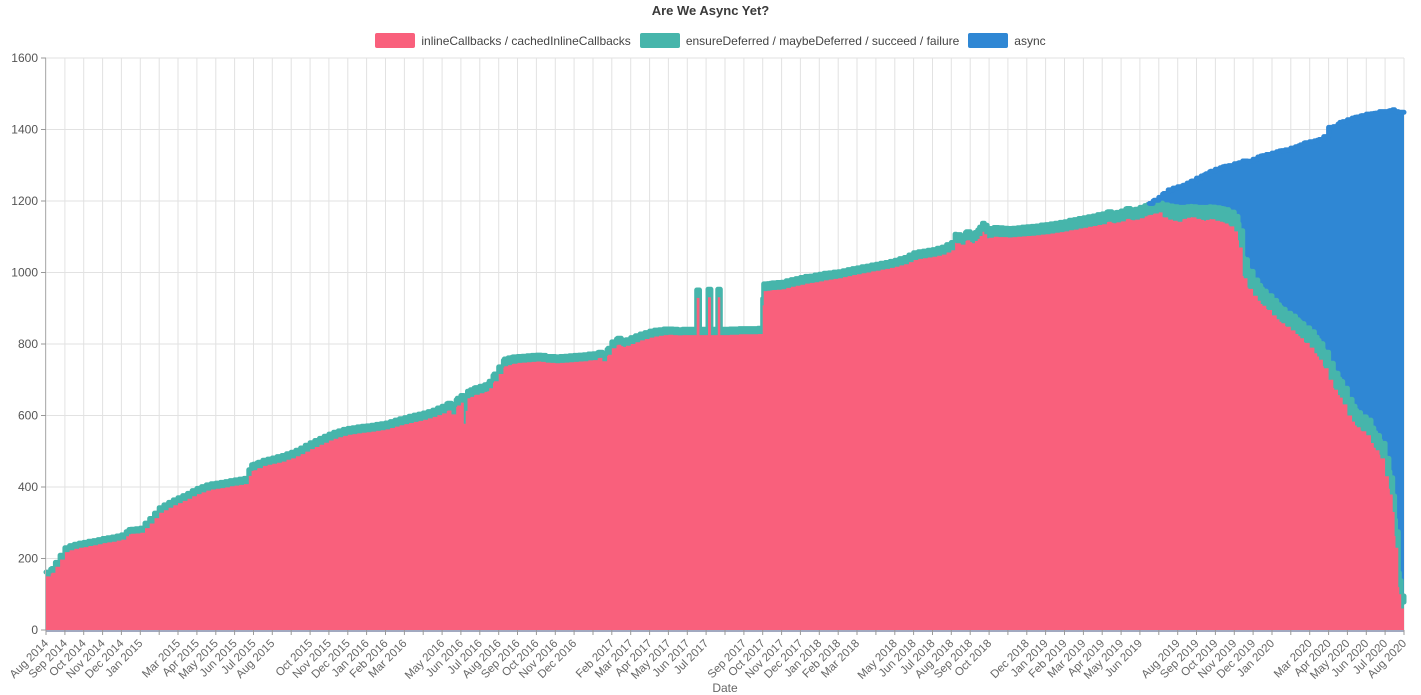 The height and width of the screenshot is (695, 1421). What do you see at coordinates (24, 58) in the screenshot?
I see `y-tick-label: 1600` at bounding box center [24, 58].